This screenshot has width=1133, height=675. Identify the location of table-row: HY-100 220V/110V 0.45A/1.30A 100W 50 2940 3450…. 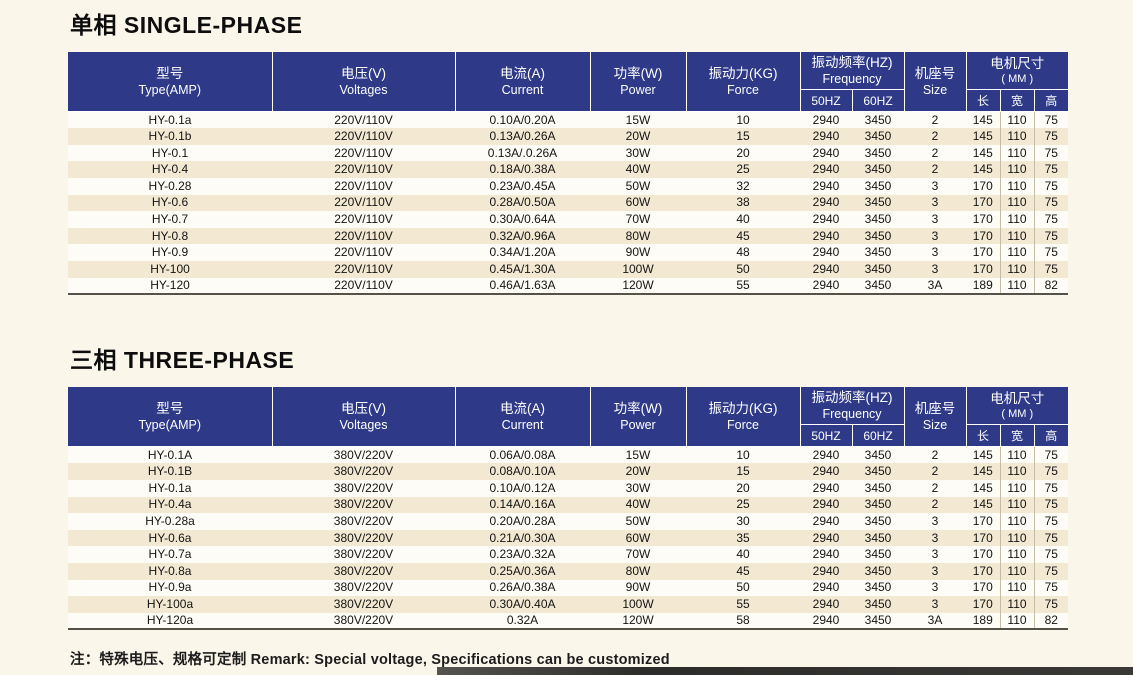
(568, 269).